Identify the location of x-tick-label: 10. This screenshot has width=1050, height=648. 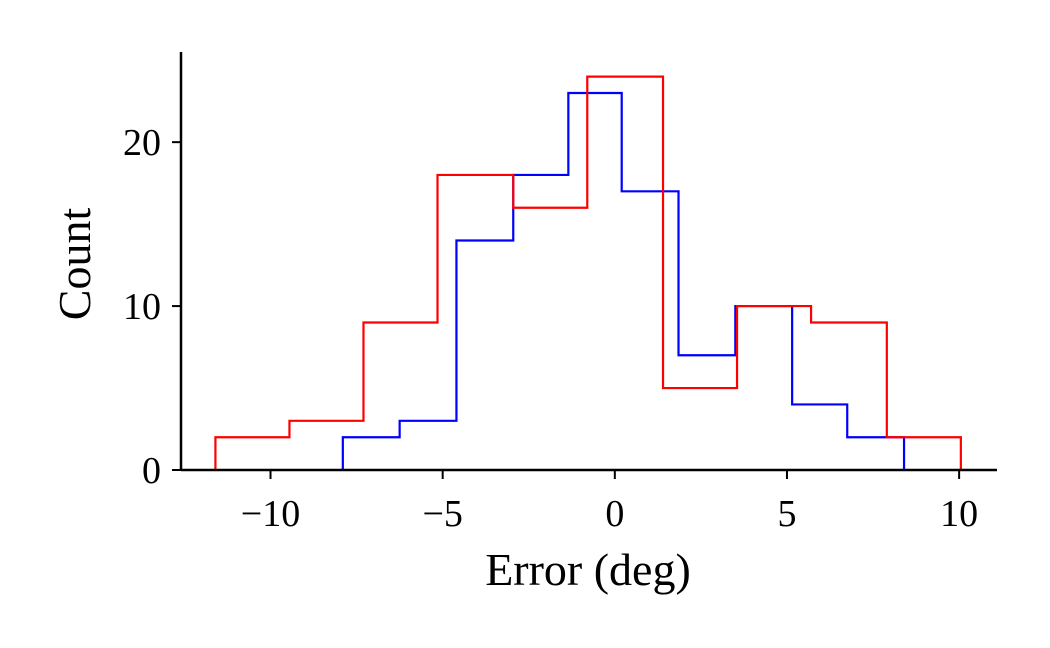
(959, 514).